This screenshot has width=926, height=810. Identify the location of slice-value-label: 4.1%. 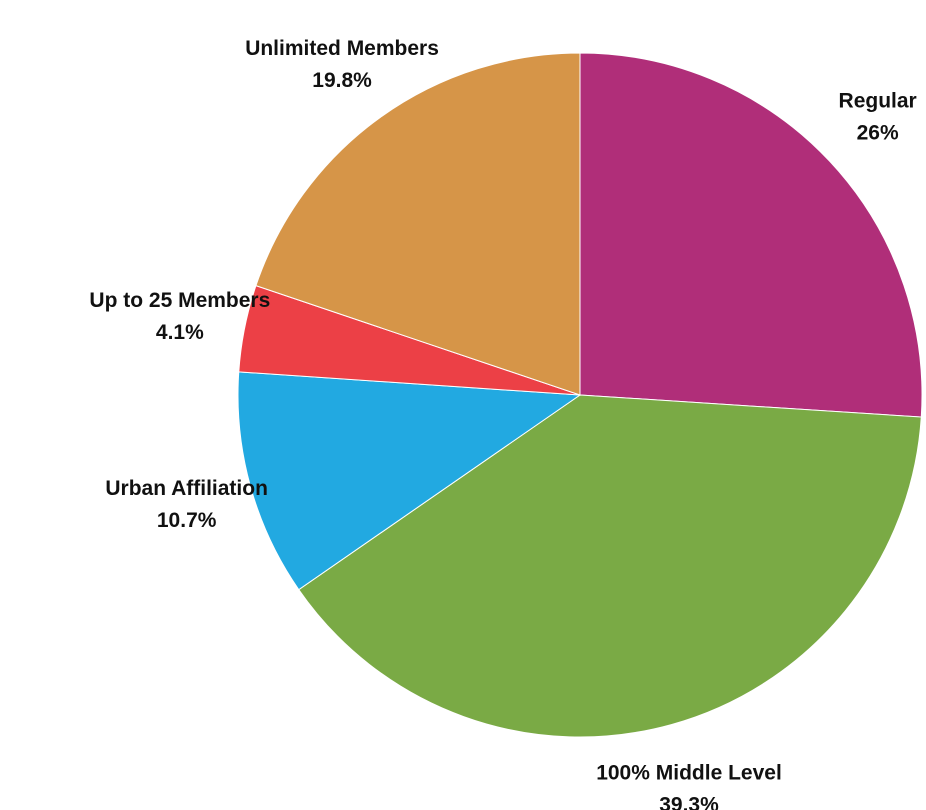
(180, 332).